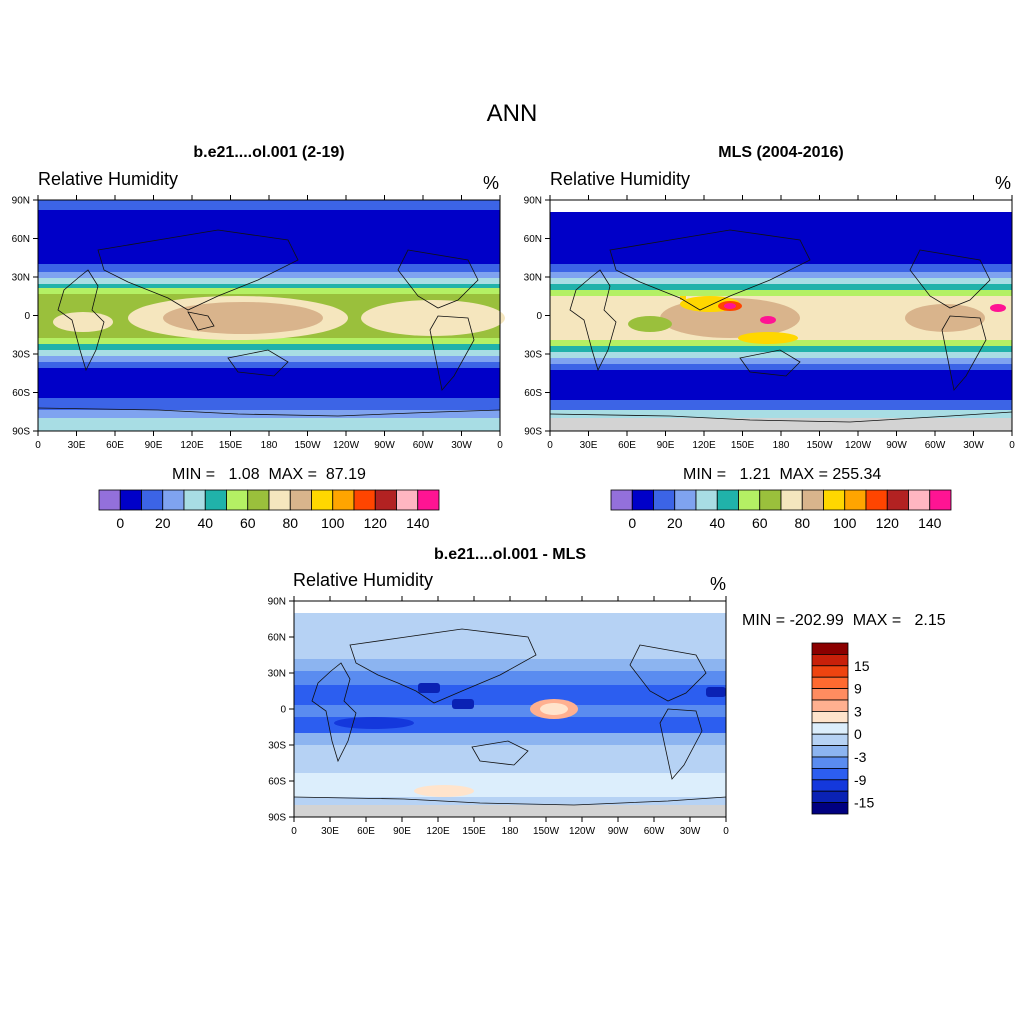 This screenshot has height=1024, width=1024. I want to click on diff-panel-title: b.e21....ol.001 - MLS, so click(510, 554).